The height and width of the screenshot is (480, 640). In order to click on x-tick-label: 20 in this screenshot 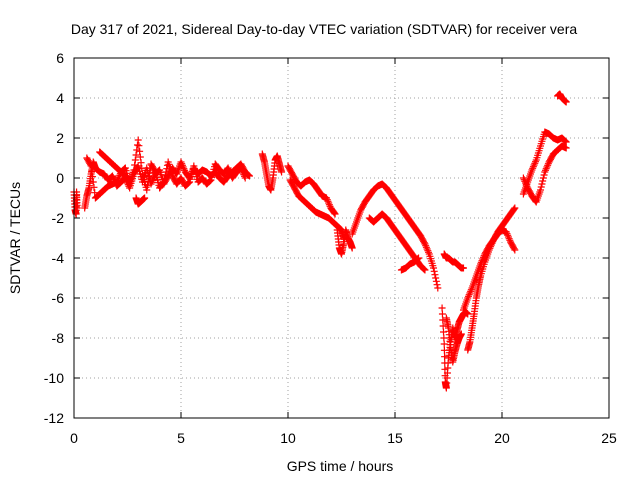, I will do `click(502, 438)`.